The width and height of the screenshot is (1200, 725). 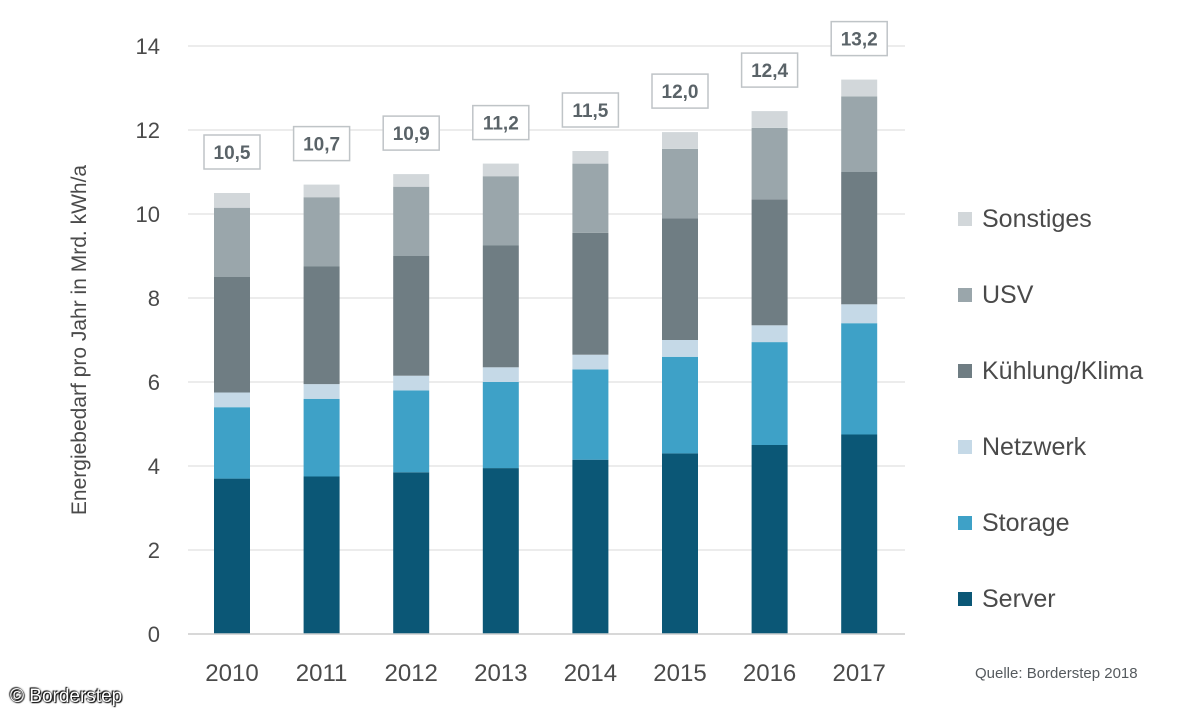 I want to click on total-label: 10,7, so click(x=321, y=145).